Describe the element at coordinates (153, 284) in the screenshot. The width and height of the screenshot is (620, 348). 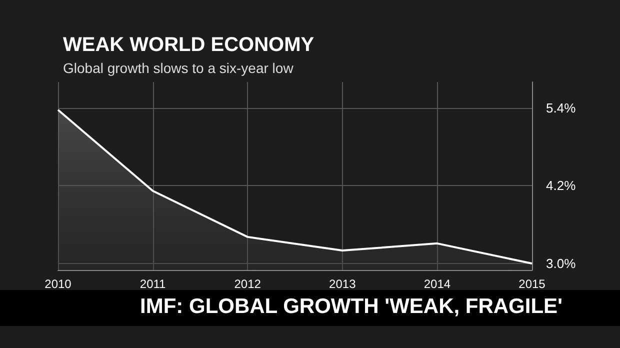
I see `x-tick-label: 2011` at that location.